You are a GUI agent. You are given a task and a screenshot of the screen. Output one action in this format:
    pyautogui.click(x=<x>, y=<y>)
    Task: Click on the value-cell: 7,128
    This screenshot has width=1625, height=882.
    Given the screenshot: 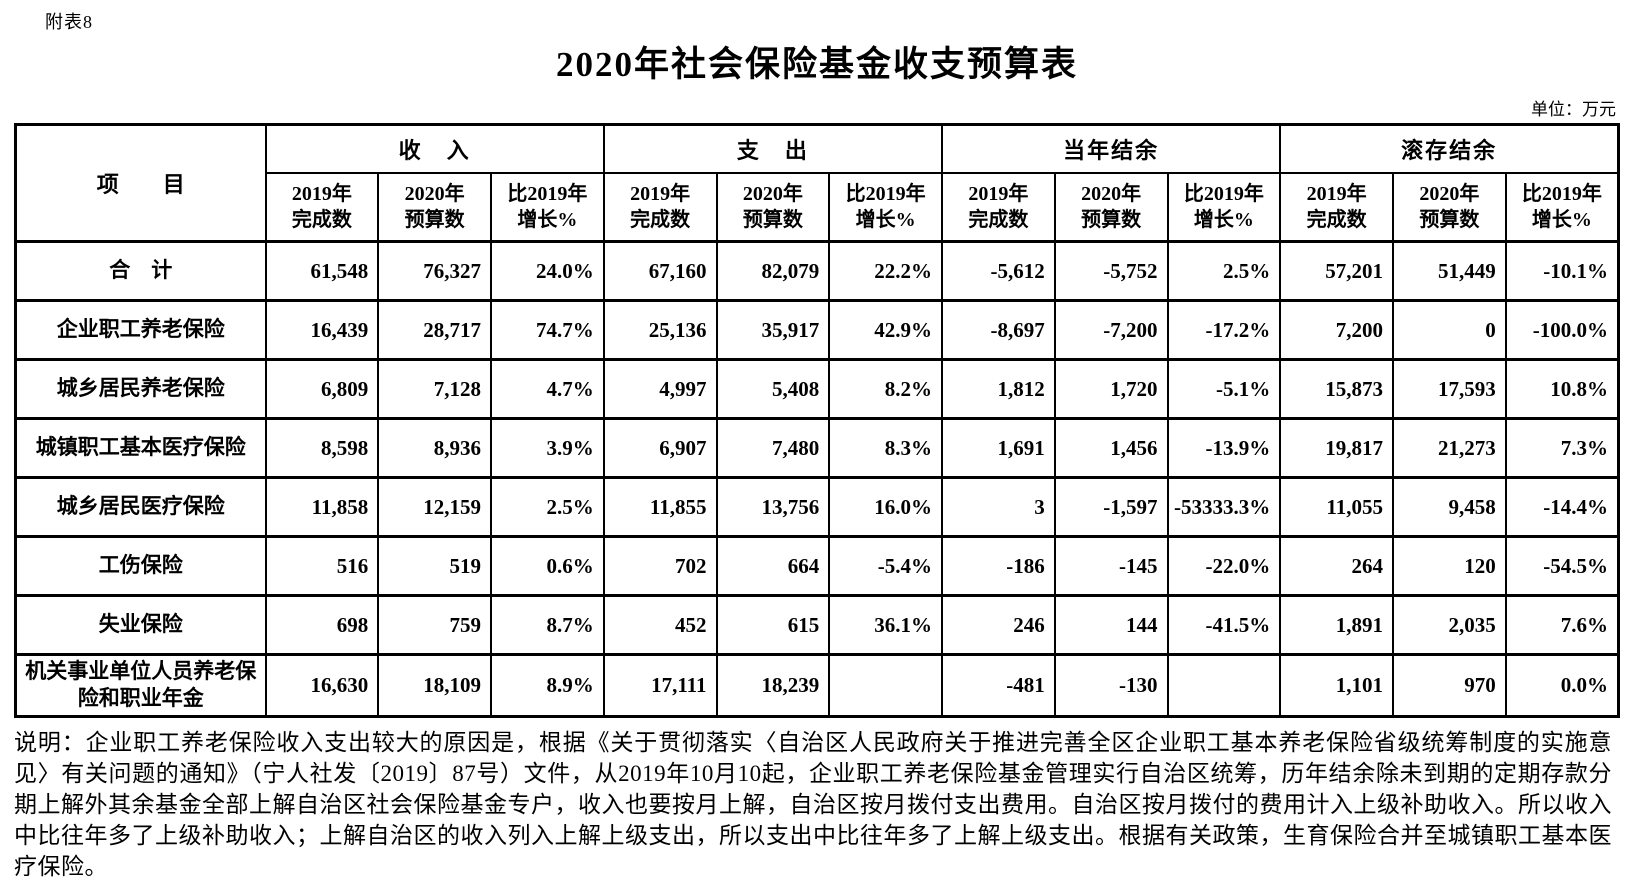 What is the action you would take?
    pyautogui.click(x=434, y=389)
    